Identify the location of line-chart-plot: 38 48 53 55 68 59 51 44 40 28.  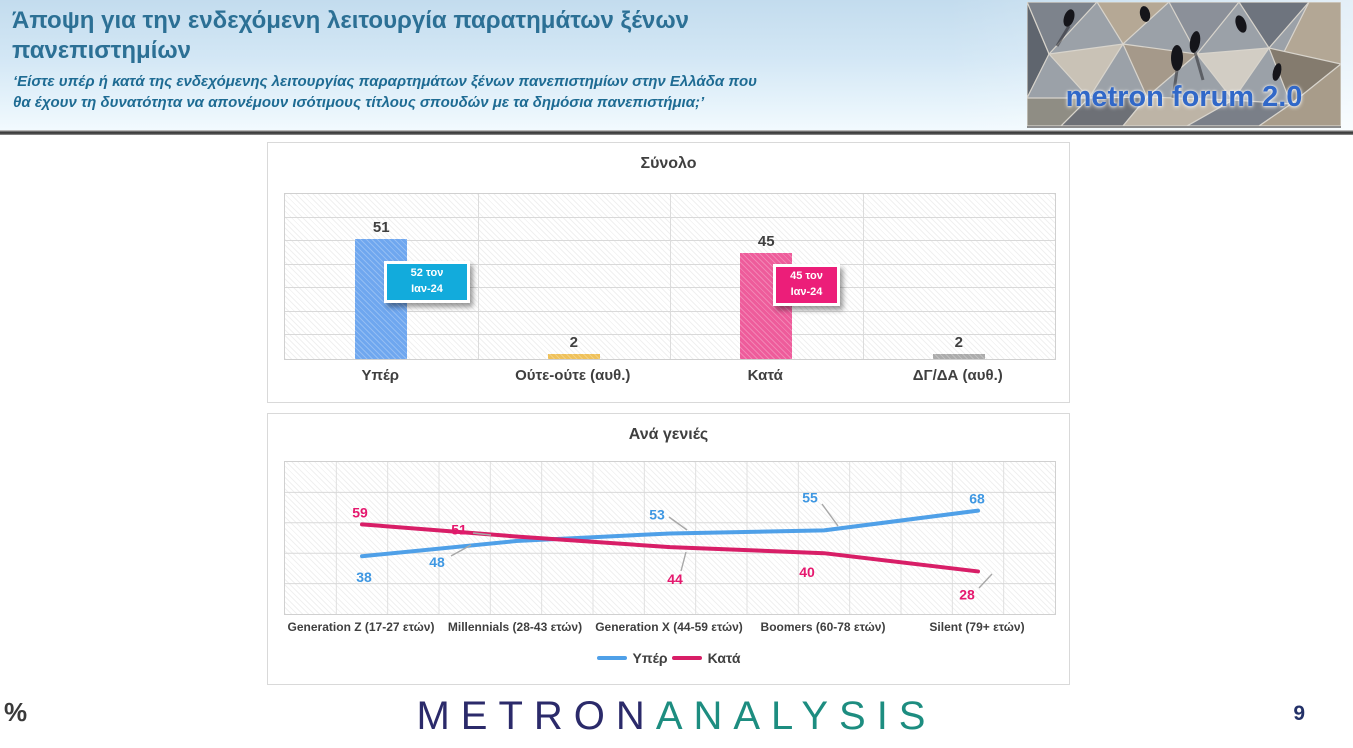
(670, 538).